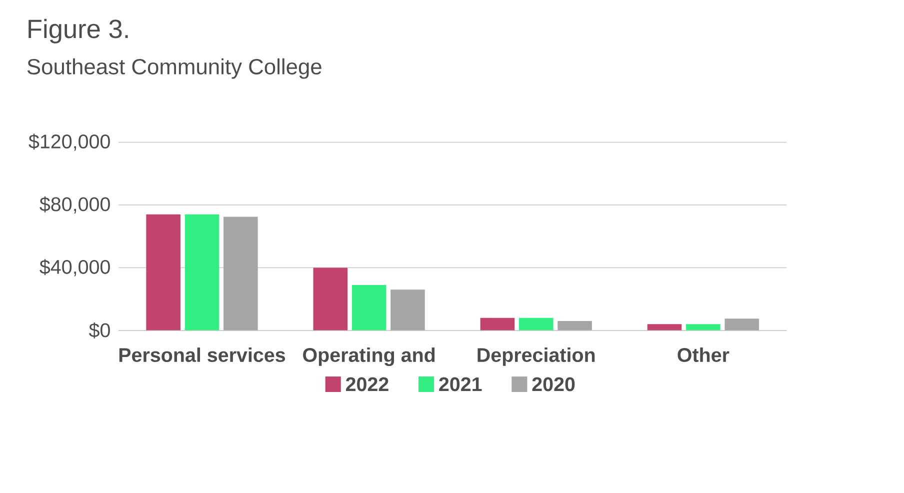 This screenshot has width=904, height=493. Describe the element at coordinates (75, 267) in the screenshot. I see `y-tick-label: $40,000` at that location.